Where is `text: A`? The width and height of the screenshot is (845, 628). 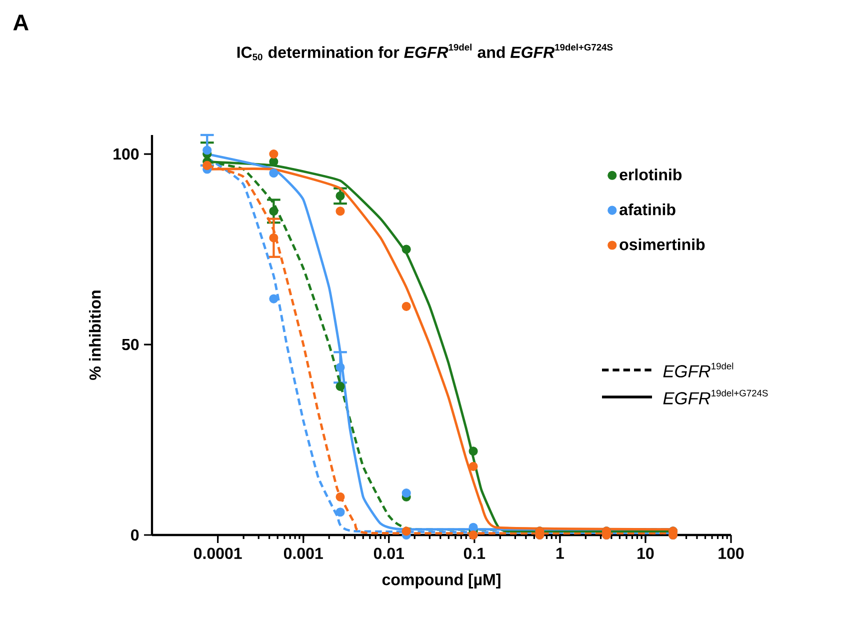 text: A is located at coordinates (20, 22).